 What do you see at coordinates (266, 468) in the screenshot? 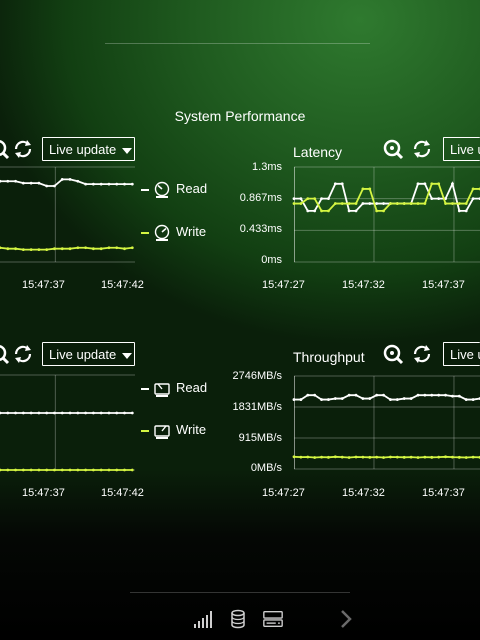
I see `y-tick-label: 0MB/s` at bounding box center [266, 468].